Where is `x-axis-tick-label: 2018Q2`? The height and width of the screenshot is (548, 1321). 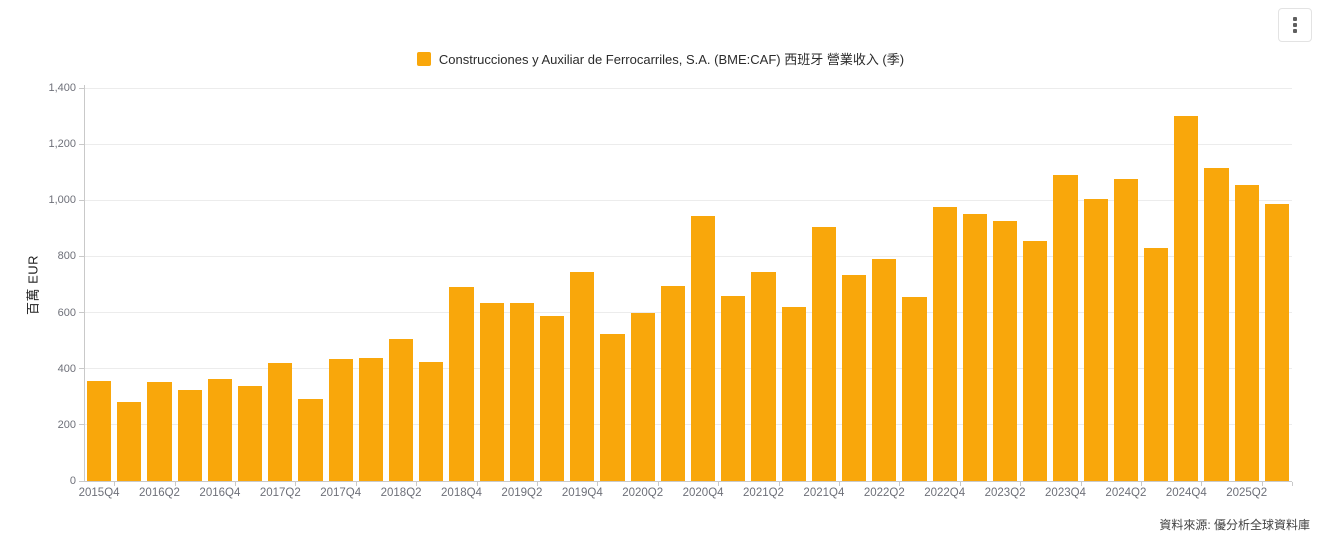 x-axis-tick-label: 2018Q2 is located at coordinates (401, 493).